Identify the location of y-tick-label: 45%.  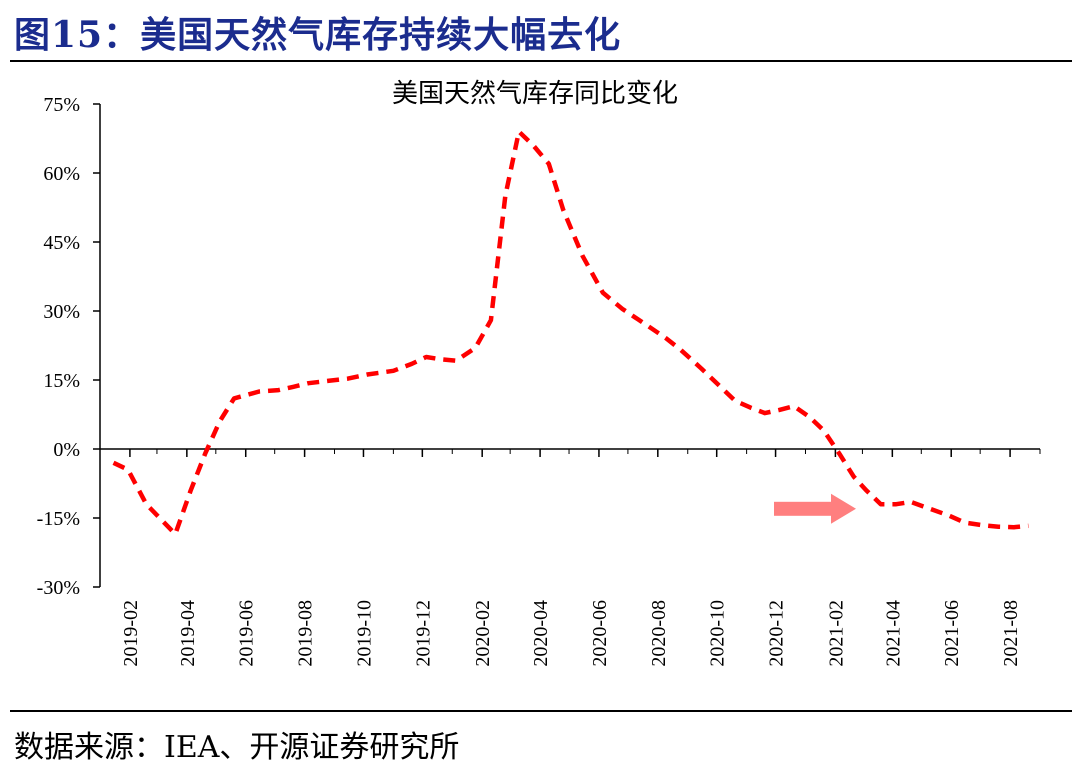
(61, 243).